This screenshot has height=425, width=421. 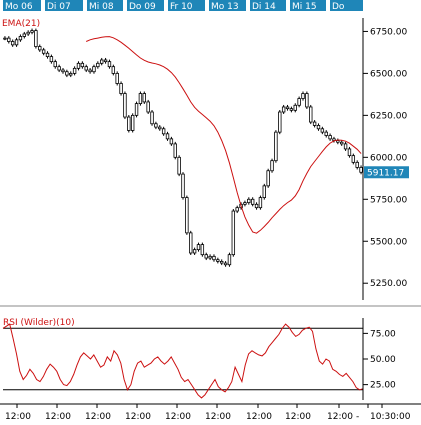 I want to click on date-tab-label: Fr 10, so click(x=181, y=7).